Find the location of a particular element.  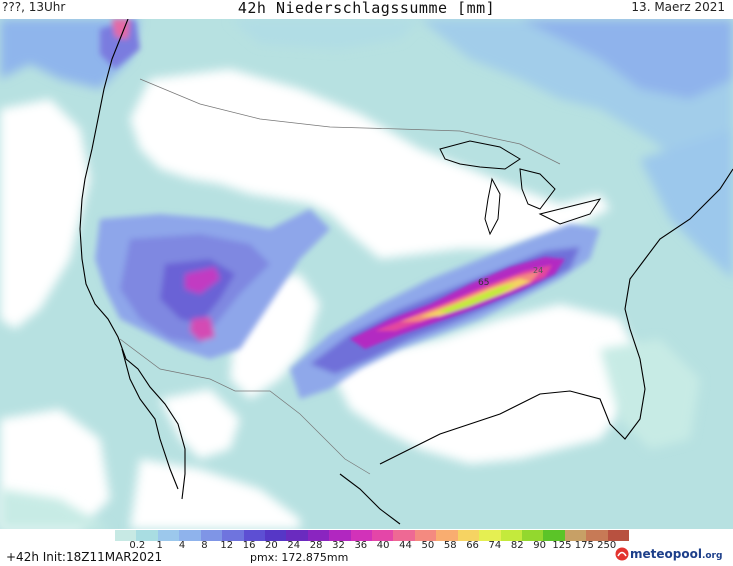

legend-tick-label: 4 is located at coordinates (182, 545).